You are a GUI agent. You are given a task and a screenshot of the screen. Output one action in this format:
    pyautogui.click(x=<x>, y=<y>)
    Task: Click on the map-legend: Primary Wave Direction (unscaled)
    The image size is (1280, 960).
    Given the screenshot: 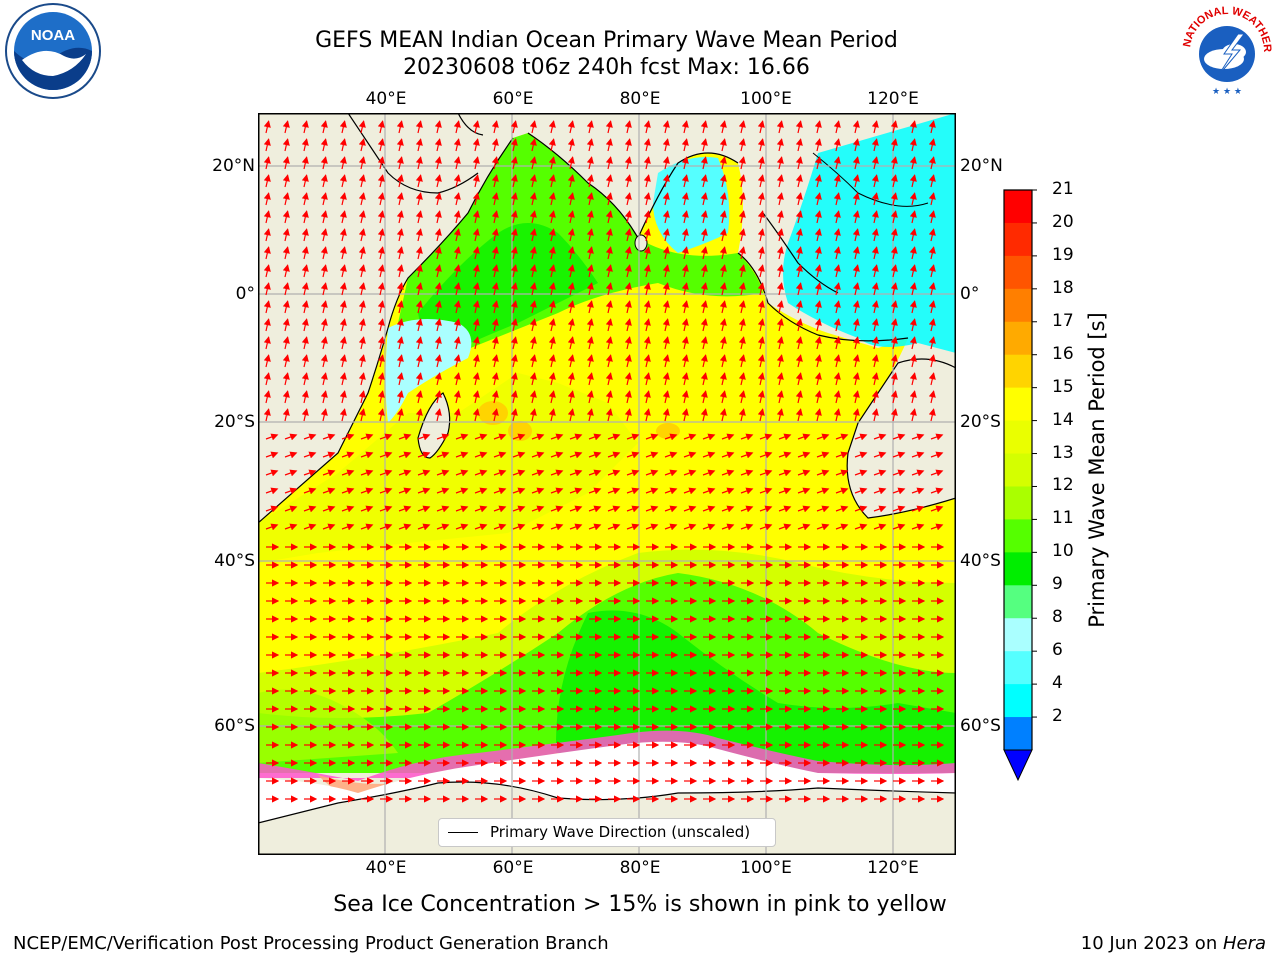 What is the action you would take?
    pyautogui.click(x=607, y=832)
    